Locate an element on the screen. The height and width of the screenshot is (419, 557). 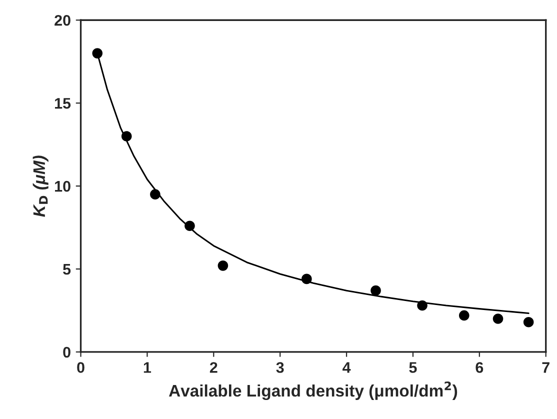
x-tick-label: 7 is located at coordinates (546, 367).